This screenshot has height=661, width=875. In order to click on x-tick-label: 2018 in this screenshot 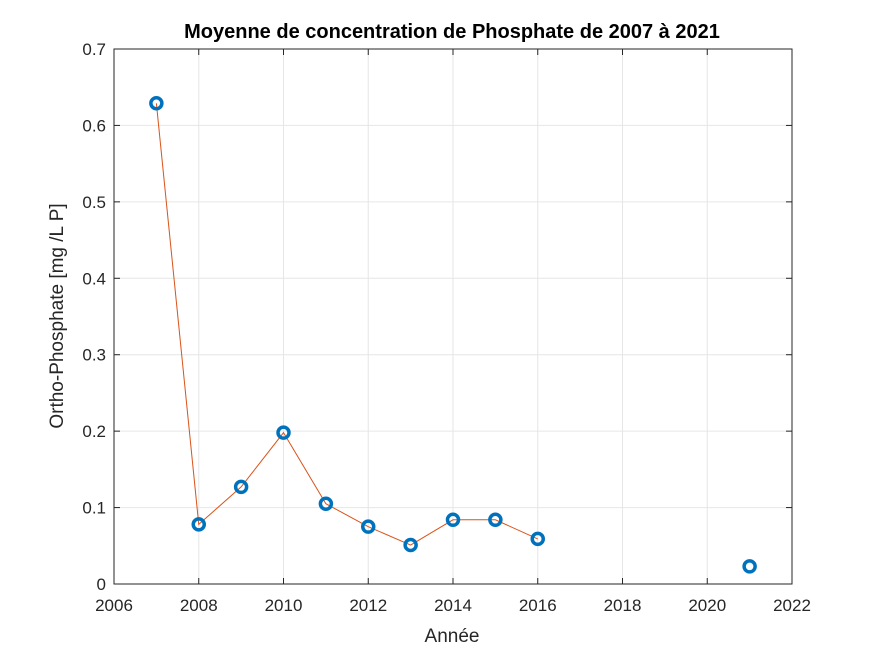, I will do `click(623, 605)`.